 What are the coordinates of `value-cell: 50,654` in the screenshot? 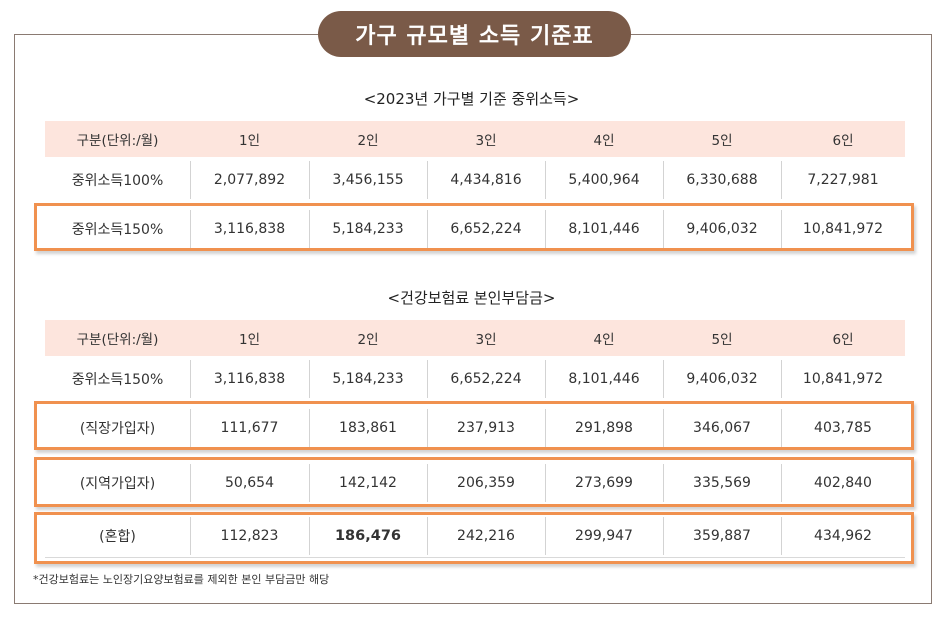 It's located at (249, 483).